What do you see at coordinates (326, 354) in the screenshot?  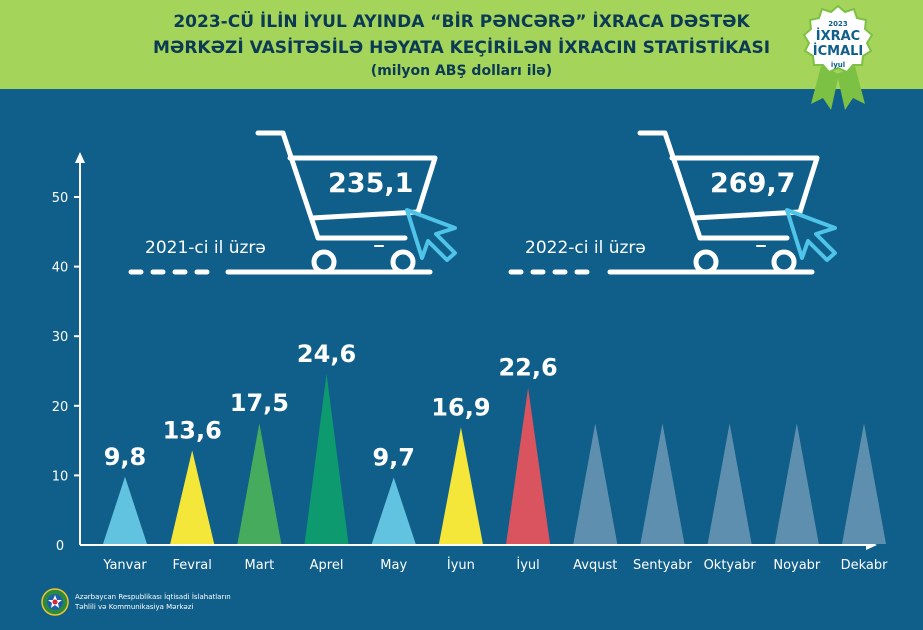 I see `data-label: 24,6` at bounding box center [326, 354].